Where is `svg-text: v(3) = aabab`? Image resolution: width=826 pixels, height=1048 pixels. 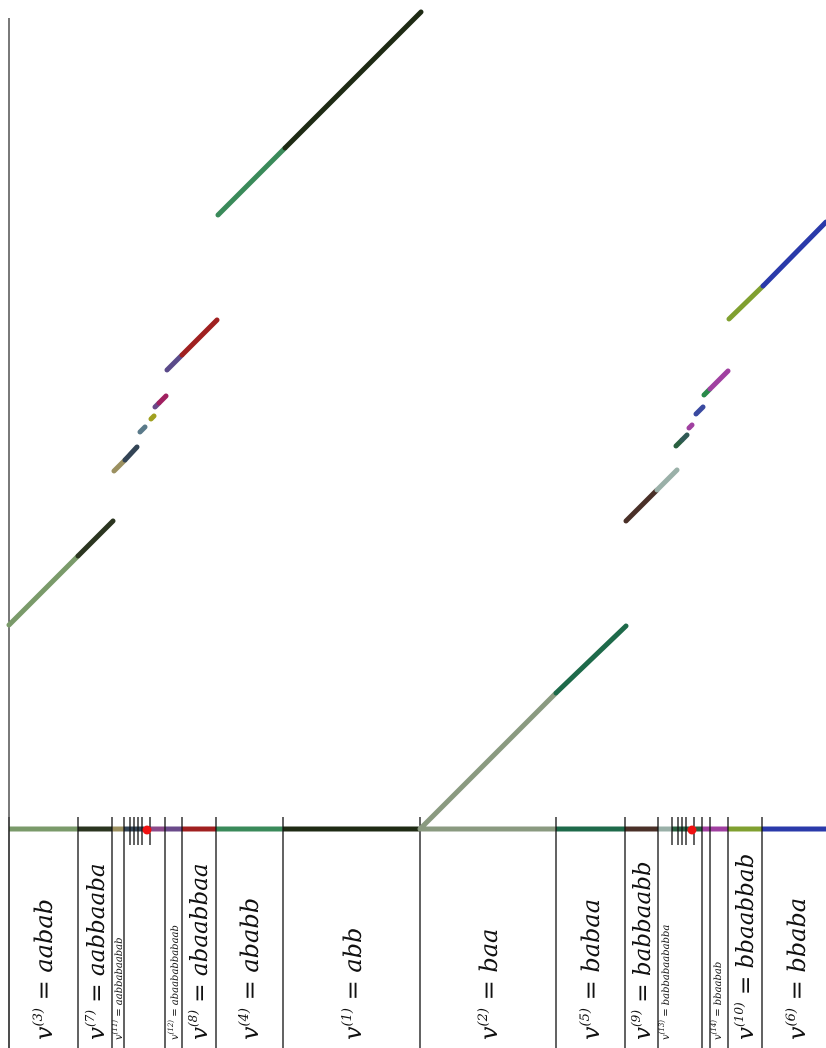
svg-text: v(3) = aabab is located at coordinates (44, 969).